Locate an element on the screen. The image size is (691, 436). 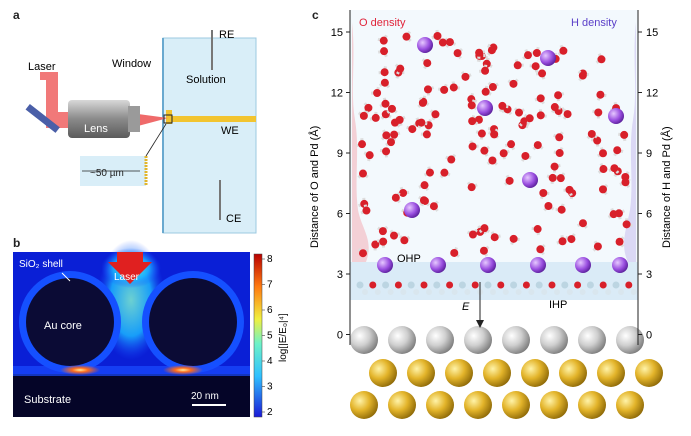
colorbar: 8 7 6 5 4 3 2 log[|E/E₀|⁴] is located at coordinates (271, 335).